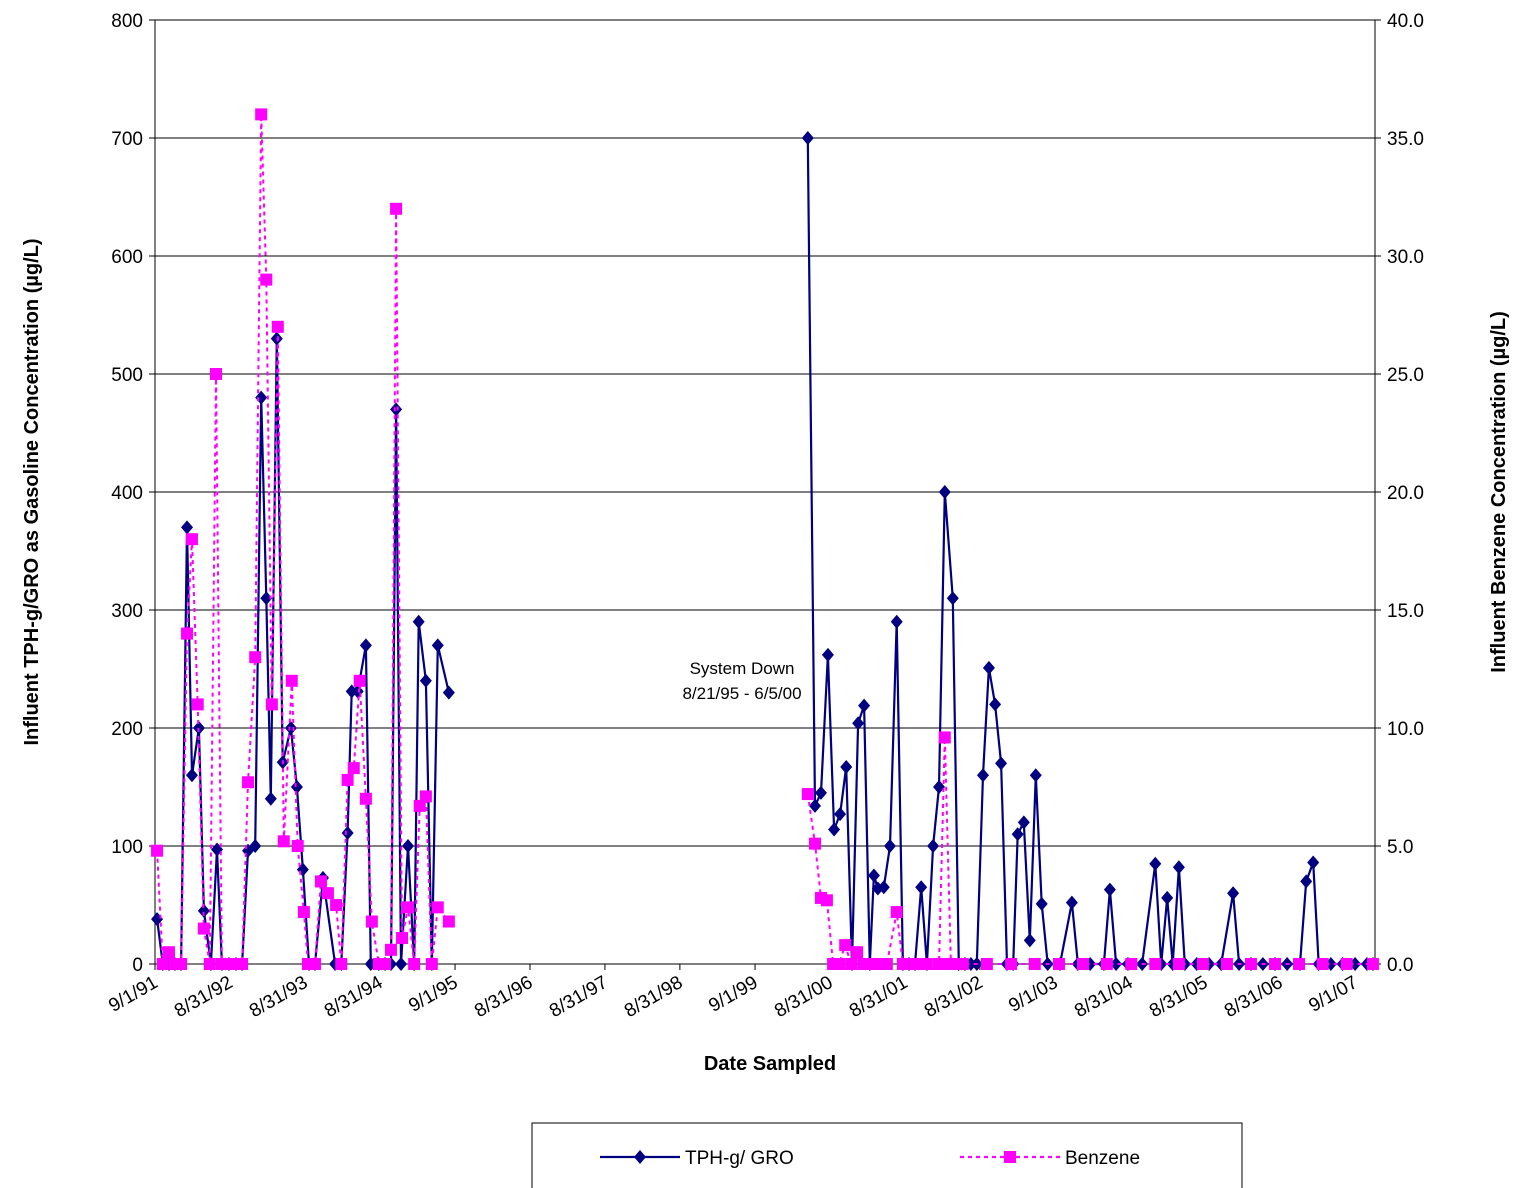 The image size is (1522, 1188). I want to click on y2-tick-label: 0.0, so click(1400, 965).